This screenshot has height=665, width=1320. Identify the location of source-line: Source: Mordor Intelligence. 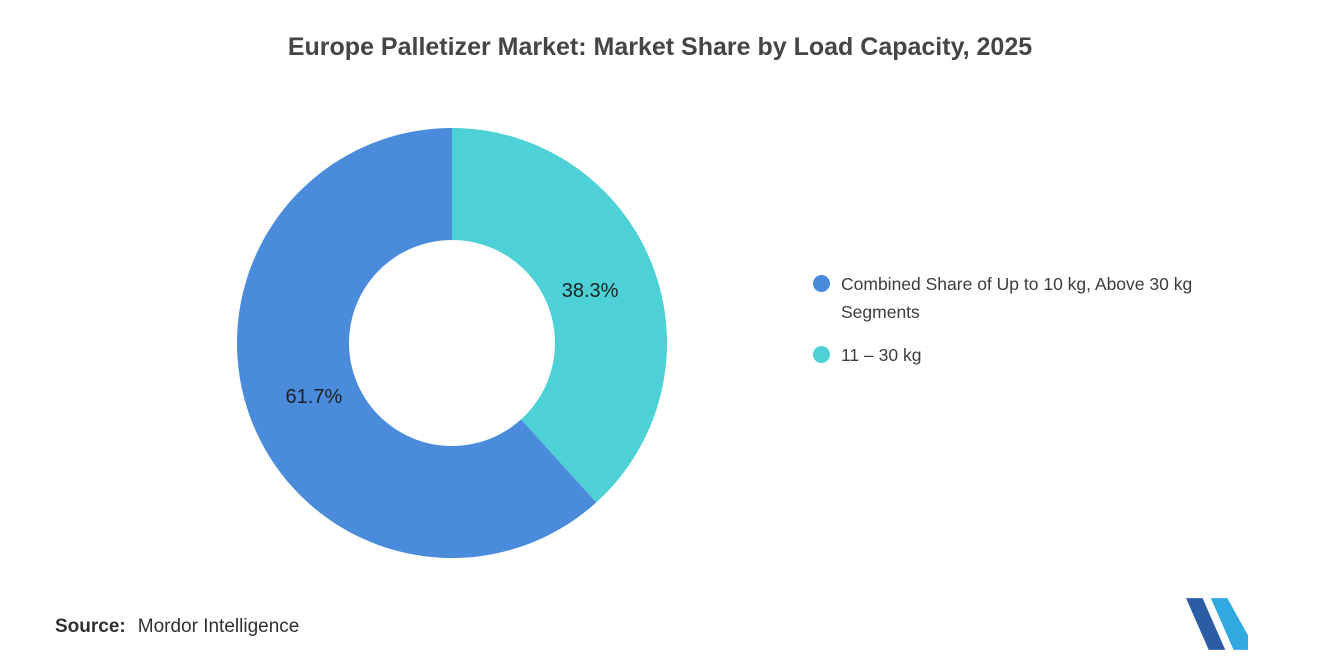
(177, 627).